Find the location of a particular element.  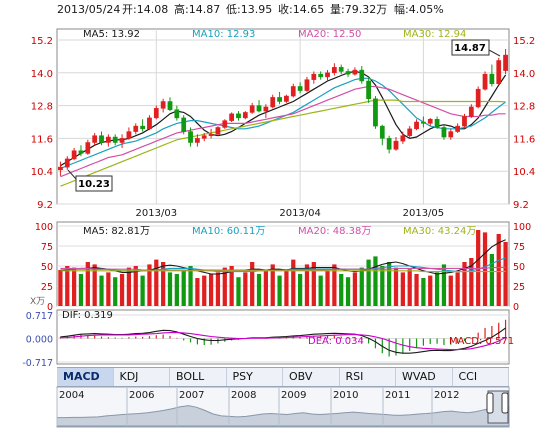

vol-legend-ma30: MA30: 43.24万 is located at coordinates (439, 231).